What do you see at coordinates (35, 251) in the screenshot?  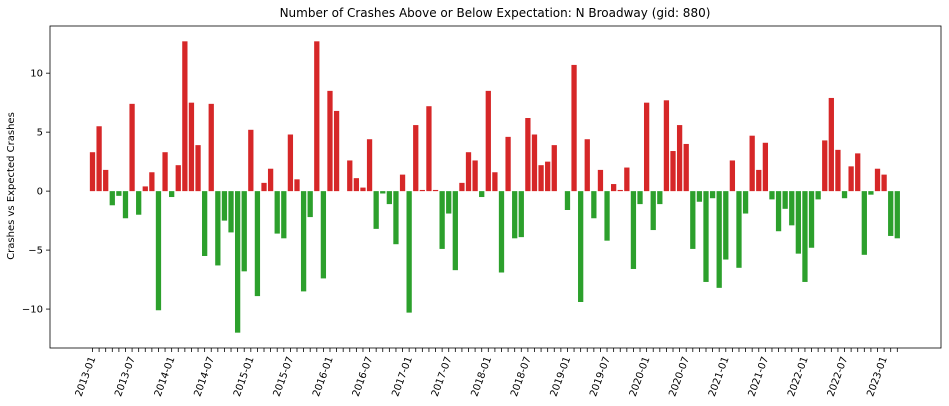 I see `y-tick-label: −5` at bounding box center [35, 251].